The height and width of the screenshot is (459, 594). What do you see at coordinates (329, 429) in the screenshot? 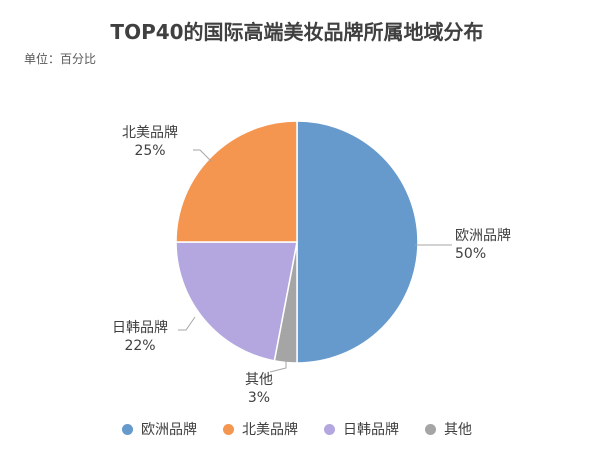
I see `legend-swatch-japan-korea` at bounding box center [329, 429].